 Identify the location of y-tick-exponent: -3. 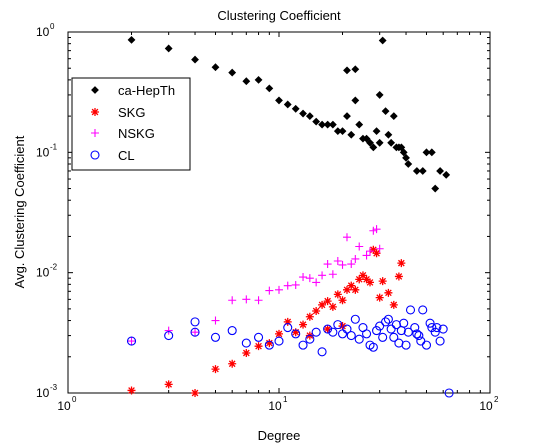
(54, 387).